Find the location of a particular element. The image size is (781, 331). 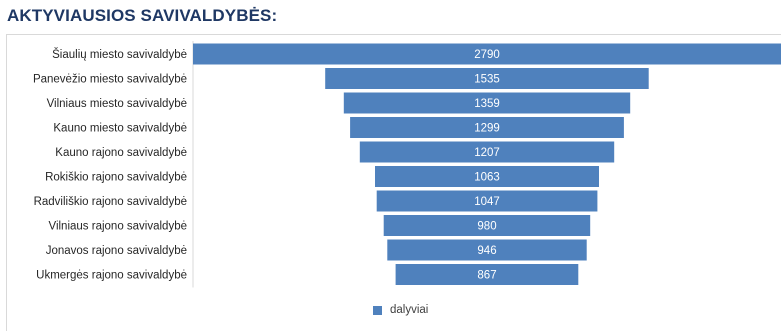

legend-swatch is located at coordinates (377, 310).